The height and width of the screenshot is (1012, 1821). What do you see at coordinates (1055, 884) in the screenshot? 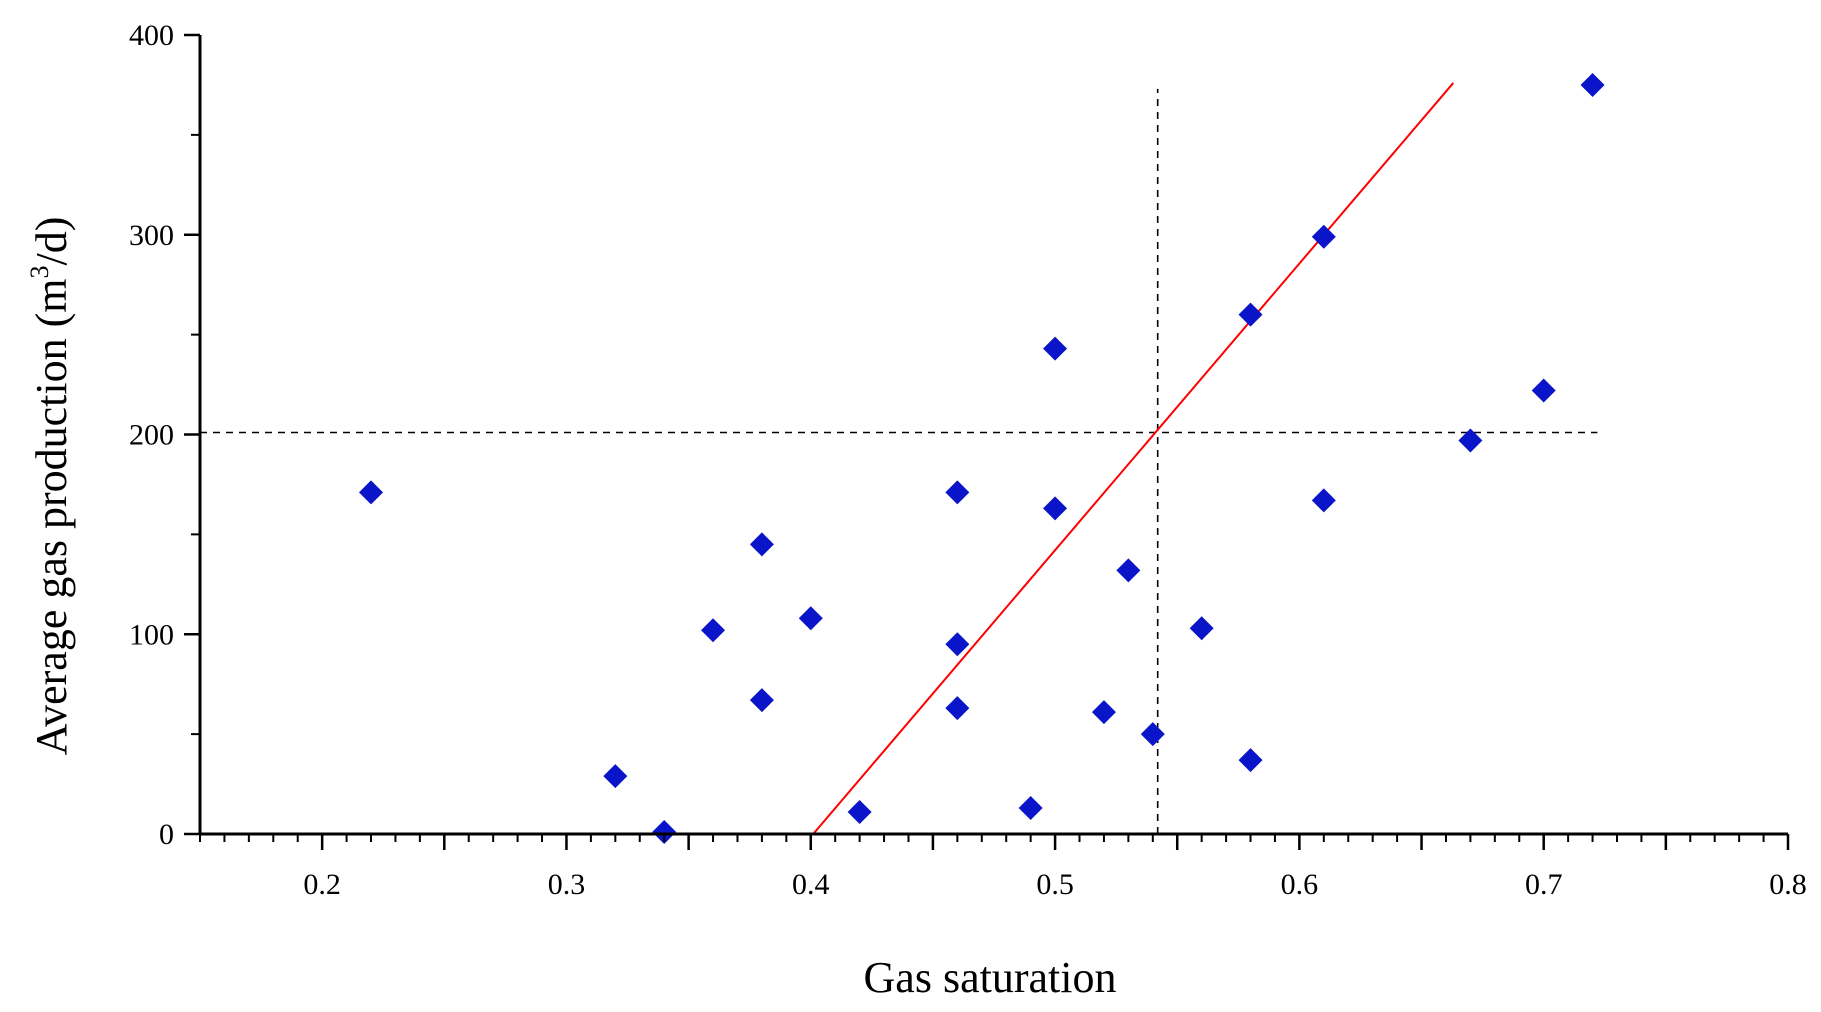
I see `x-tick-label: 0.5` at bounding box center [1055, 884].